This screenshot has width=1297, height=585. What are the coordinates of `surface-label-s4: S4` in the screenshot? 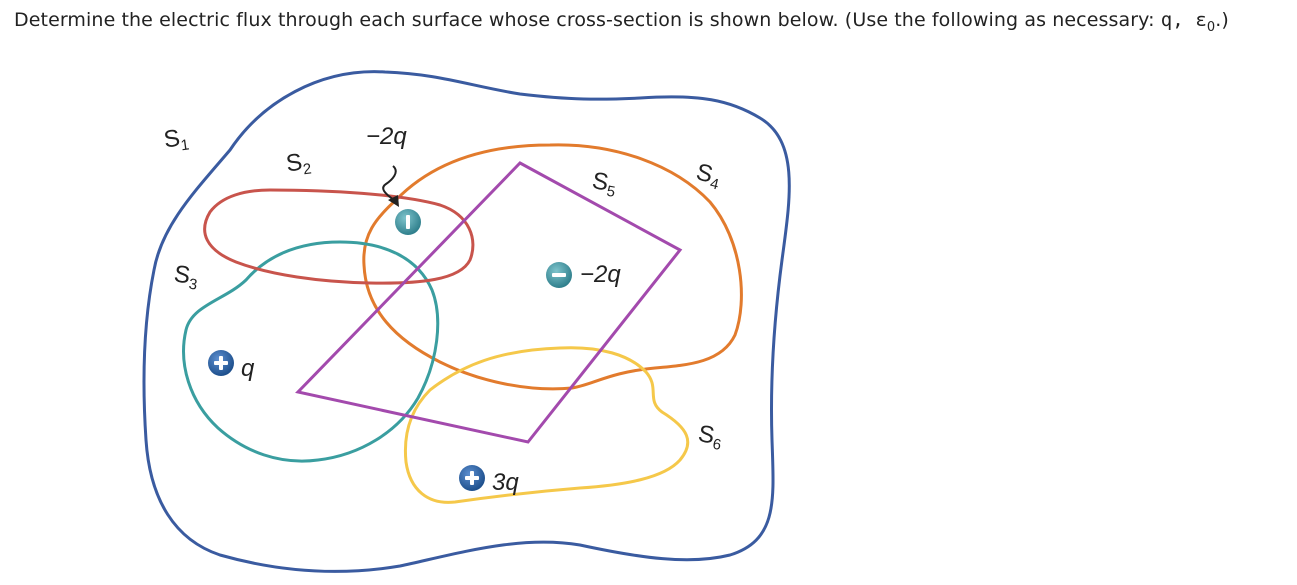 It's located at (708, 176).